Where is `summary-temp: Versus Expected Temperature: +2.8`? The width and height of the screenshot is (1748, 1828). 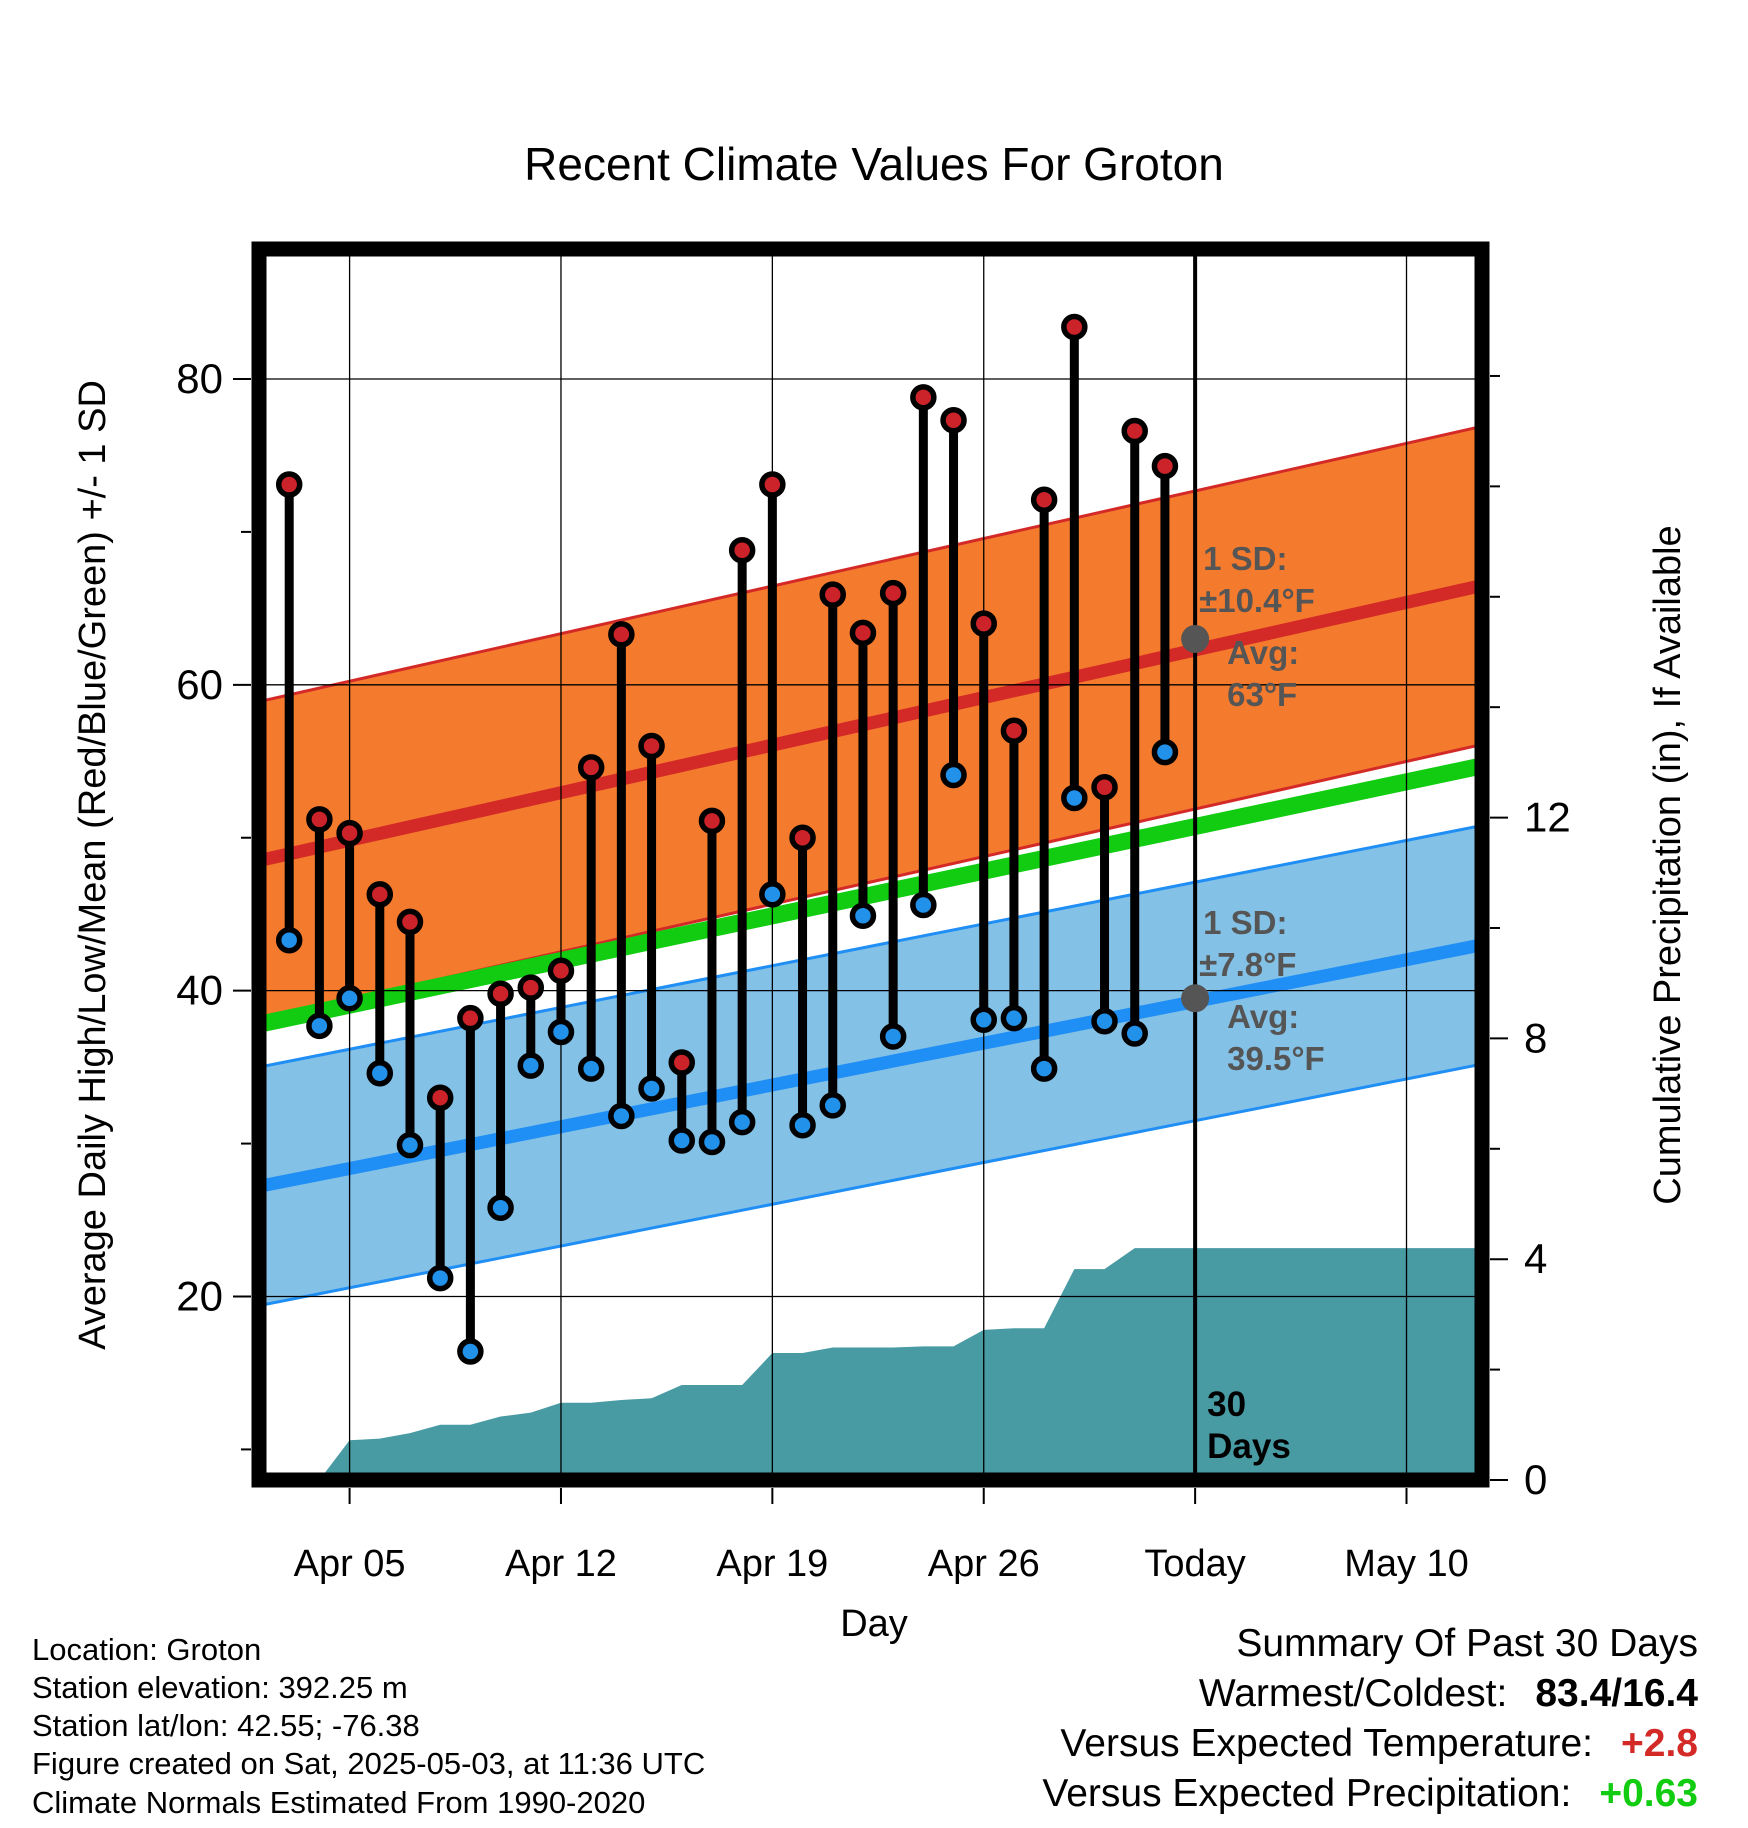
summary-temp: Versus Expected Temperature: +2.8 is located at coordinates (1379, 1744).